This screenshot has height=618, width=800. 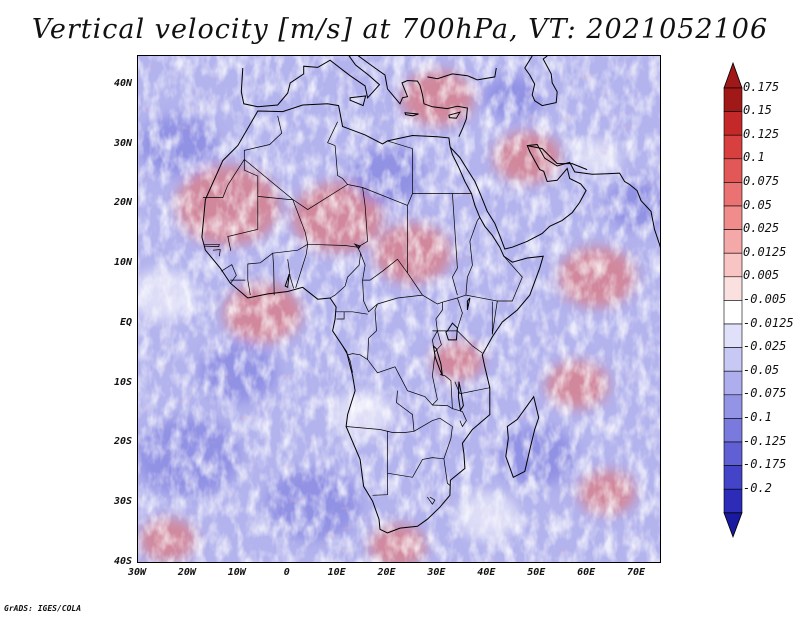 I want to click on colorbar-level-label: 0.175, so click(x=761, y=86).